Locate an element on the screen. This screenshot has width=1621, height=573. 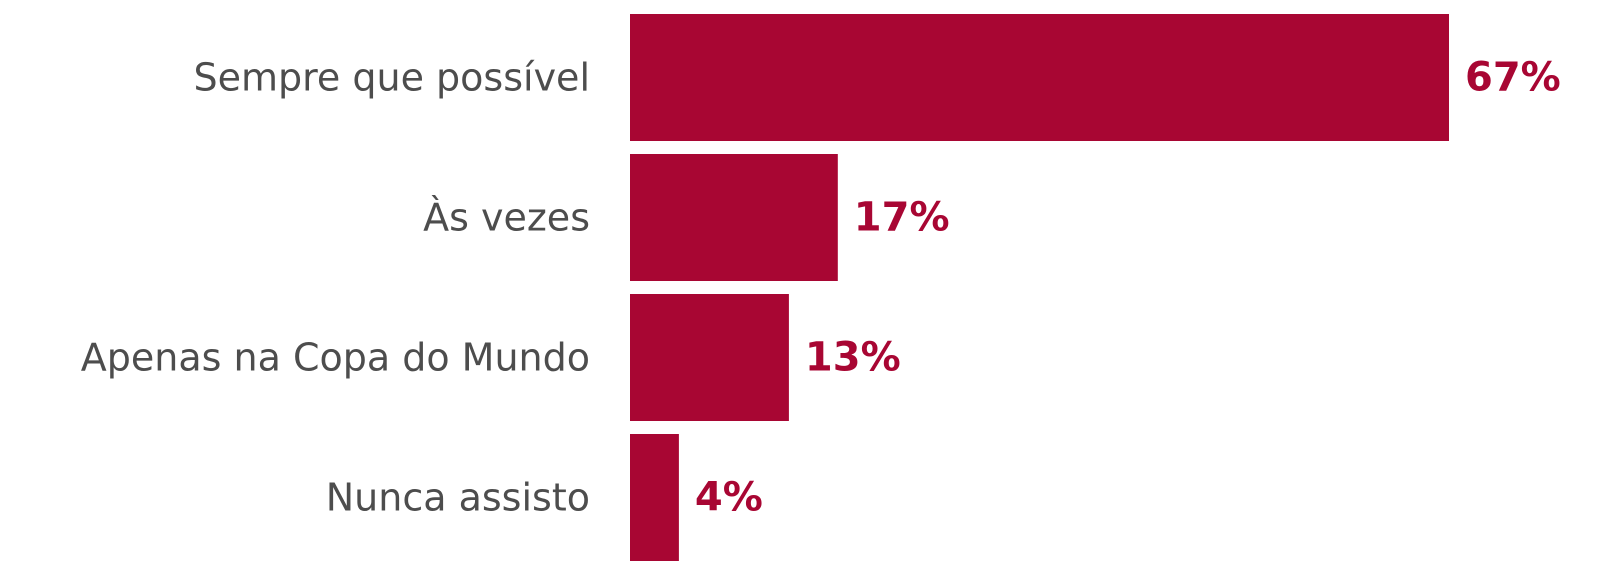
category-label: Nunca assisto is located at coordinates (458, 498).